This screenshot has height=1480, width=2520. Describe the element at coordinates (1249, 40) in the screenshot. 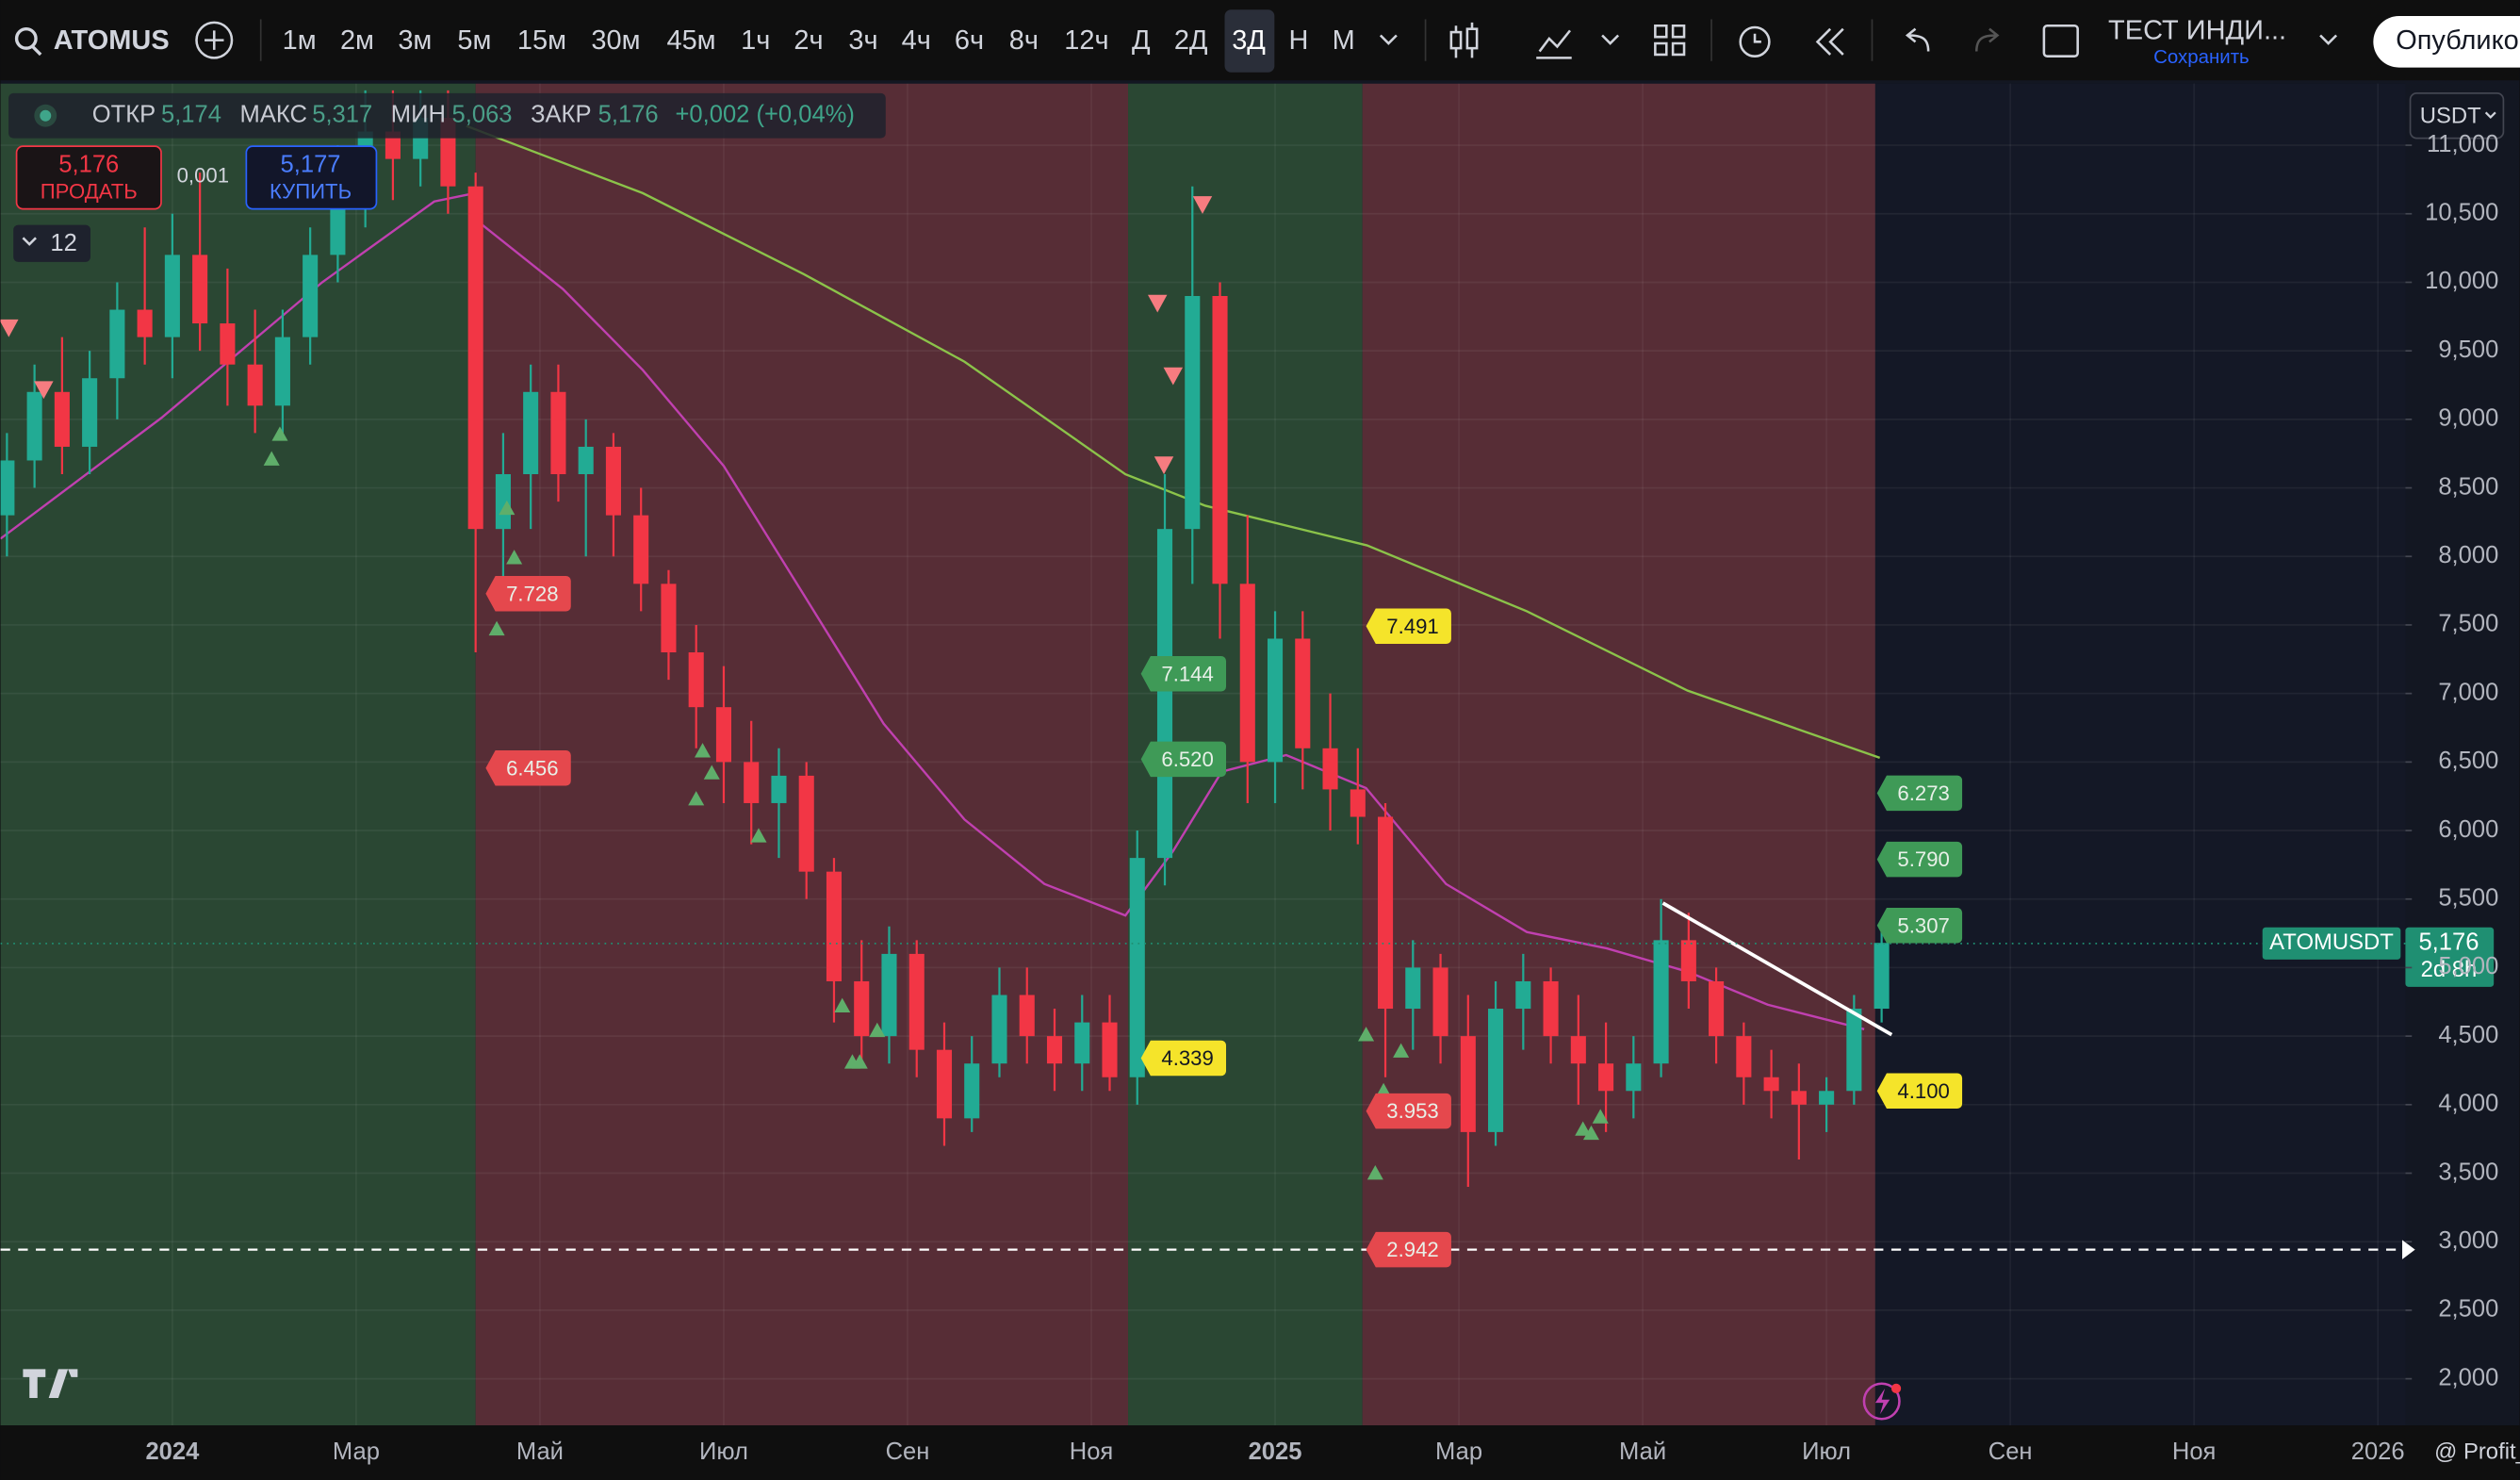

I see `interval: 3Д` at that location.